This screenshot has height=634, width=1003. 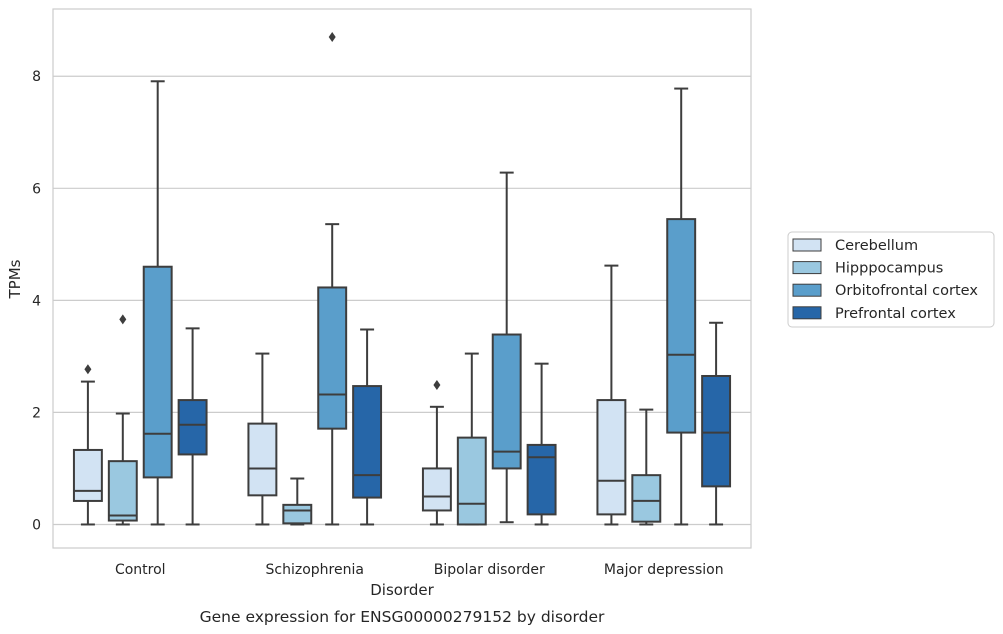 What do you see at coordinates (664, 570) in the screenshot?
I see `x-category-label: Major depression` at bounding box center [664, 570].